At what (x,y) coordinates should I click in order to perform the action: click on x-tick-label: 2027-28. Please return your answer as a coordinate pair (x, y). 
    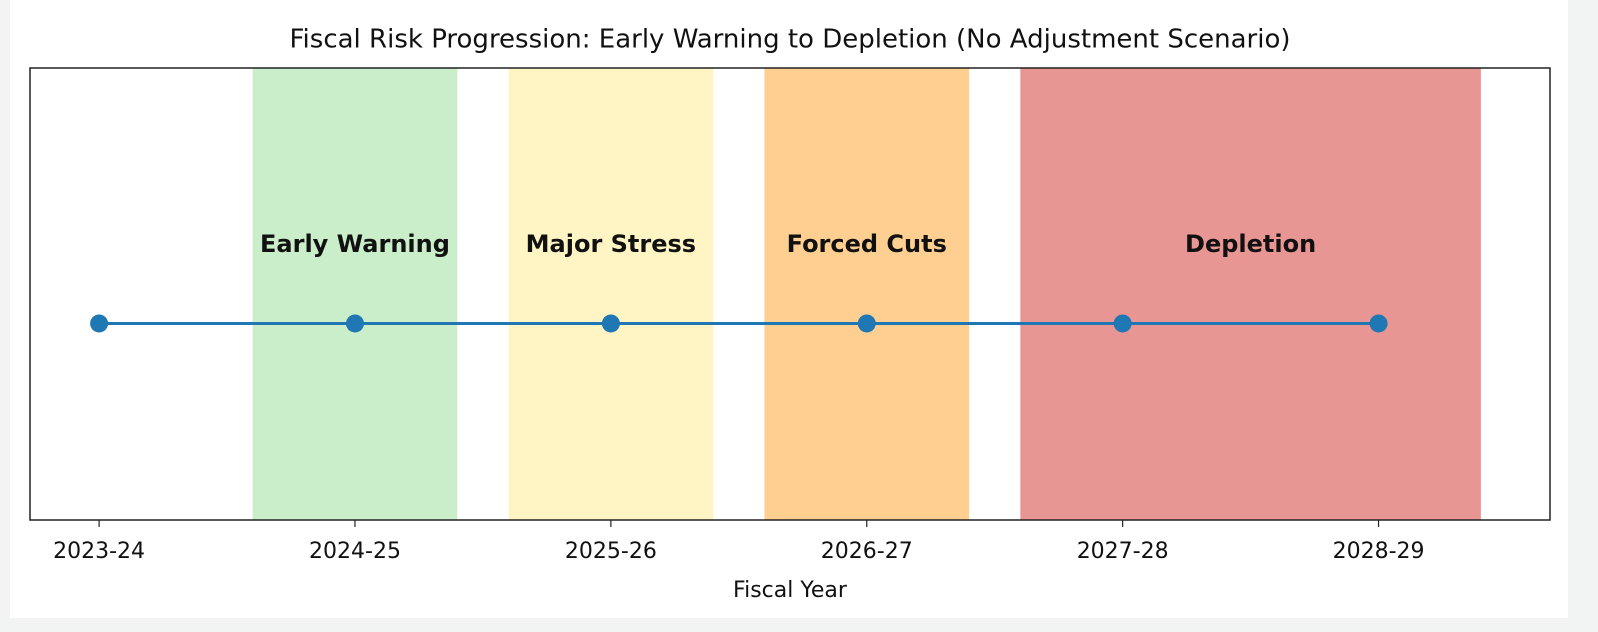
    Looking at the image, I should click on (1123, 551).